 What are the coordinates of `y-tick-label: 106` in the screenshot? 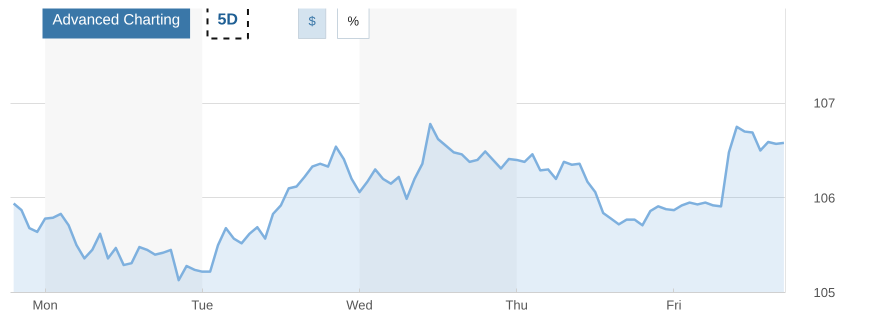 It's located at (825, 198).